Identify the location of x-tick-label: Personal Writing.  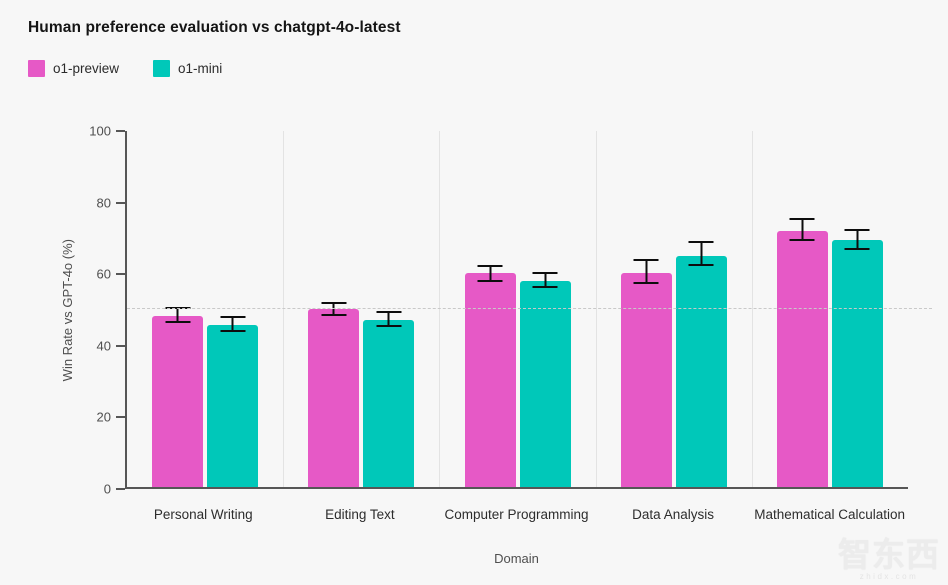
(203, 514).